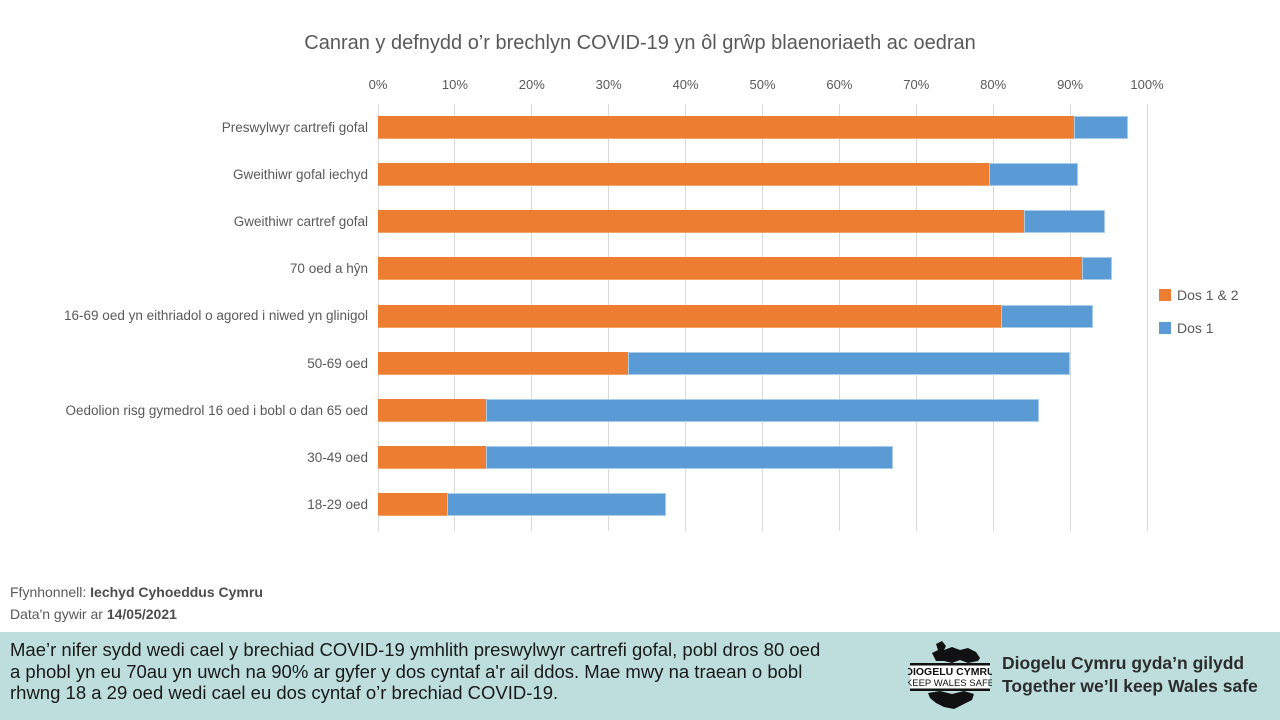  What do you see at coordinates (608, 84) in the screenshot?
I see `x-tick-label: 30%` at bounding box center [608, 84].